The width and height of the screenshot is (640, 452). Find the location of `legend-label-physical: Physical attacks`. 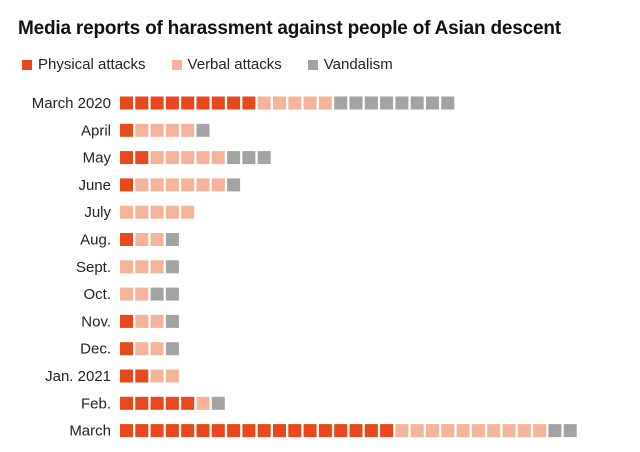

legend-label-physical: Physical attacks is located at coordinates (92, 64).